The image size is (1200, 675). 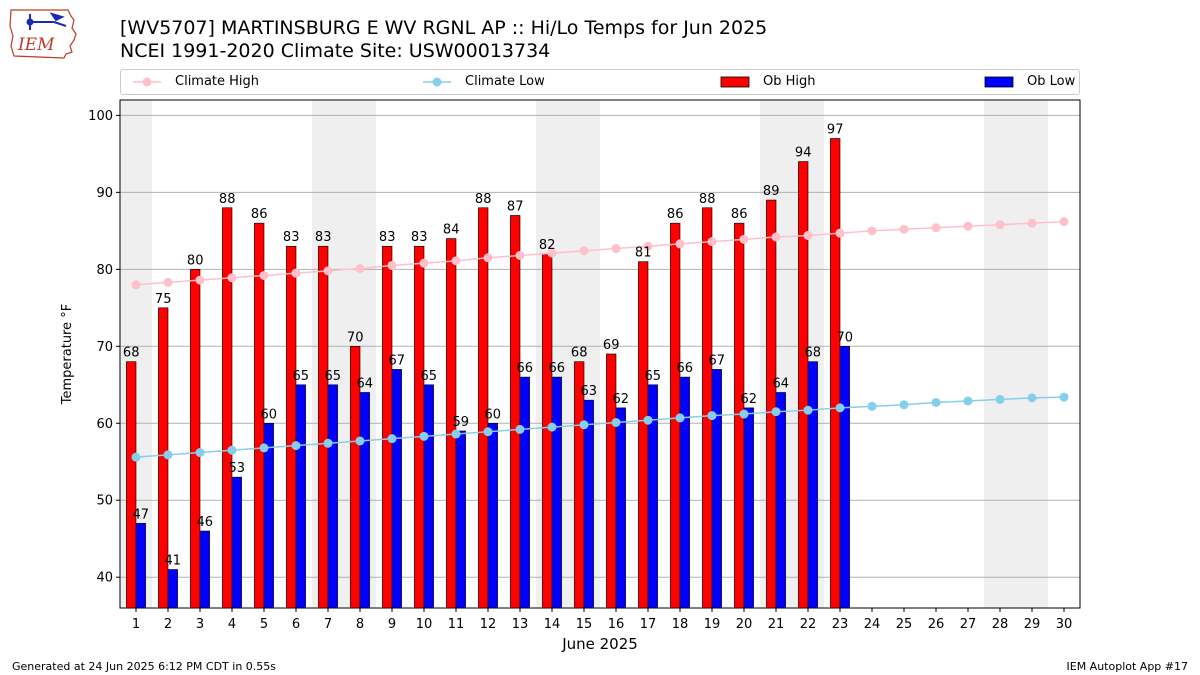 What do you see at coordinates (840, 624) in the screenshot?
I see `x-tick-label-23: 23` at bounding box center [840, 624].